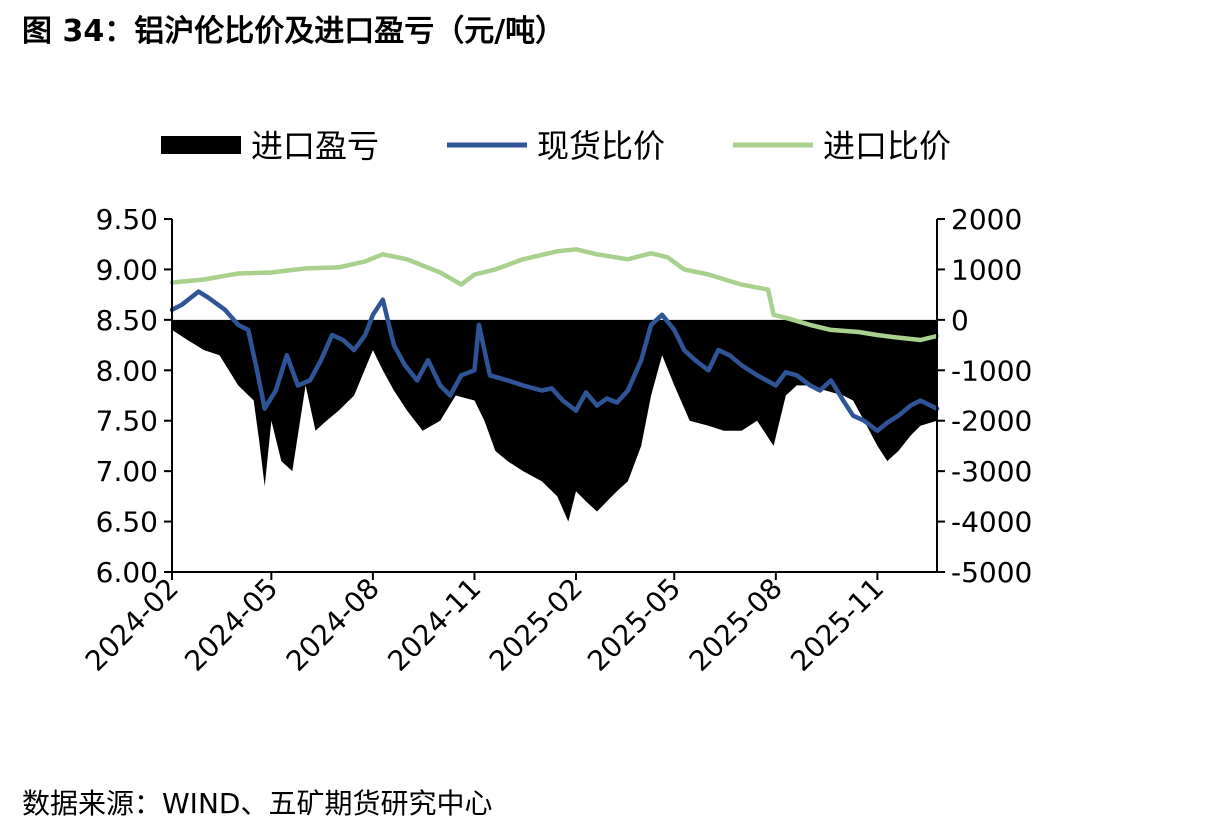 The image size is (1231, 838). What do you see at coordinates (127, 219) in the screenshot?
I see `y-left-tick-label: 9.50` at bounding box center [127, 219].